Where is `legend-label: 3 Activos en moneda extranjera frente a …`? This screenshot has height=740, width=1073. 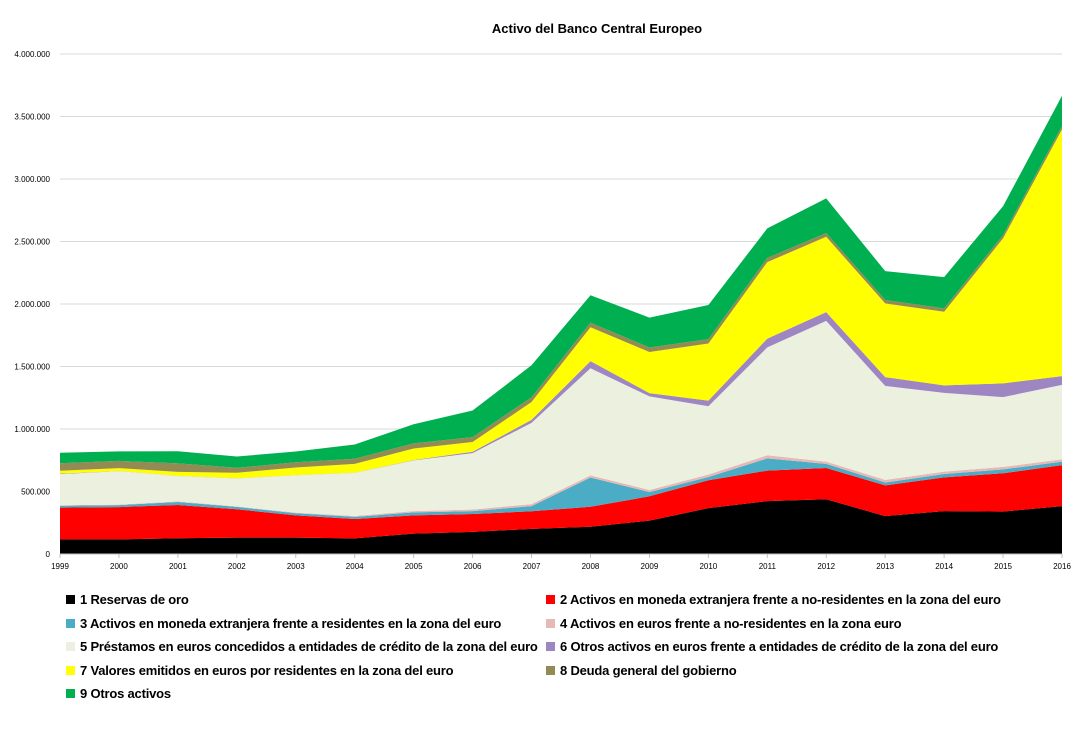 legend-label: 3 Activos en moneda extranjera frente a … is located at coordinates (291, 623).